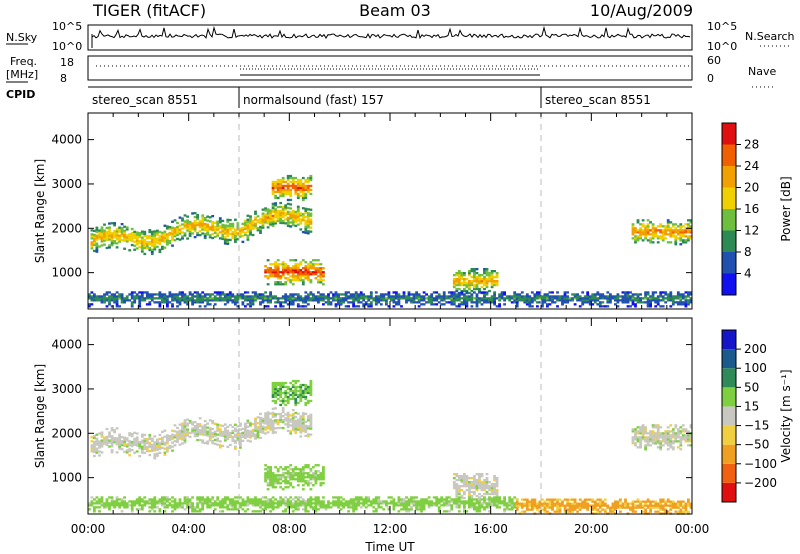  I want to click on cpid-segment-label: stereo_scan 8551, so click(598, 100).